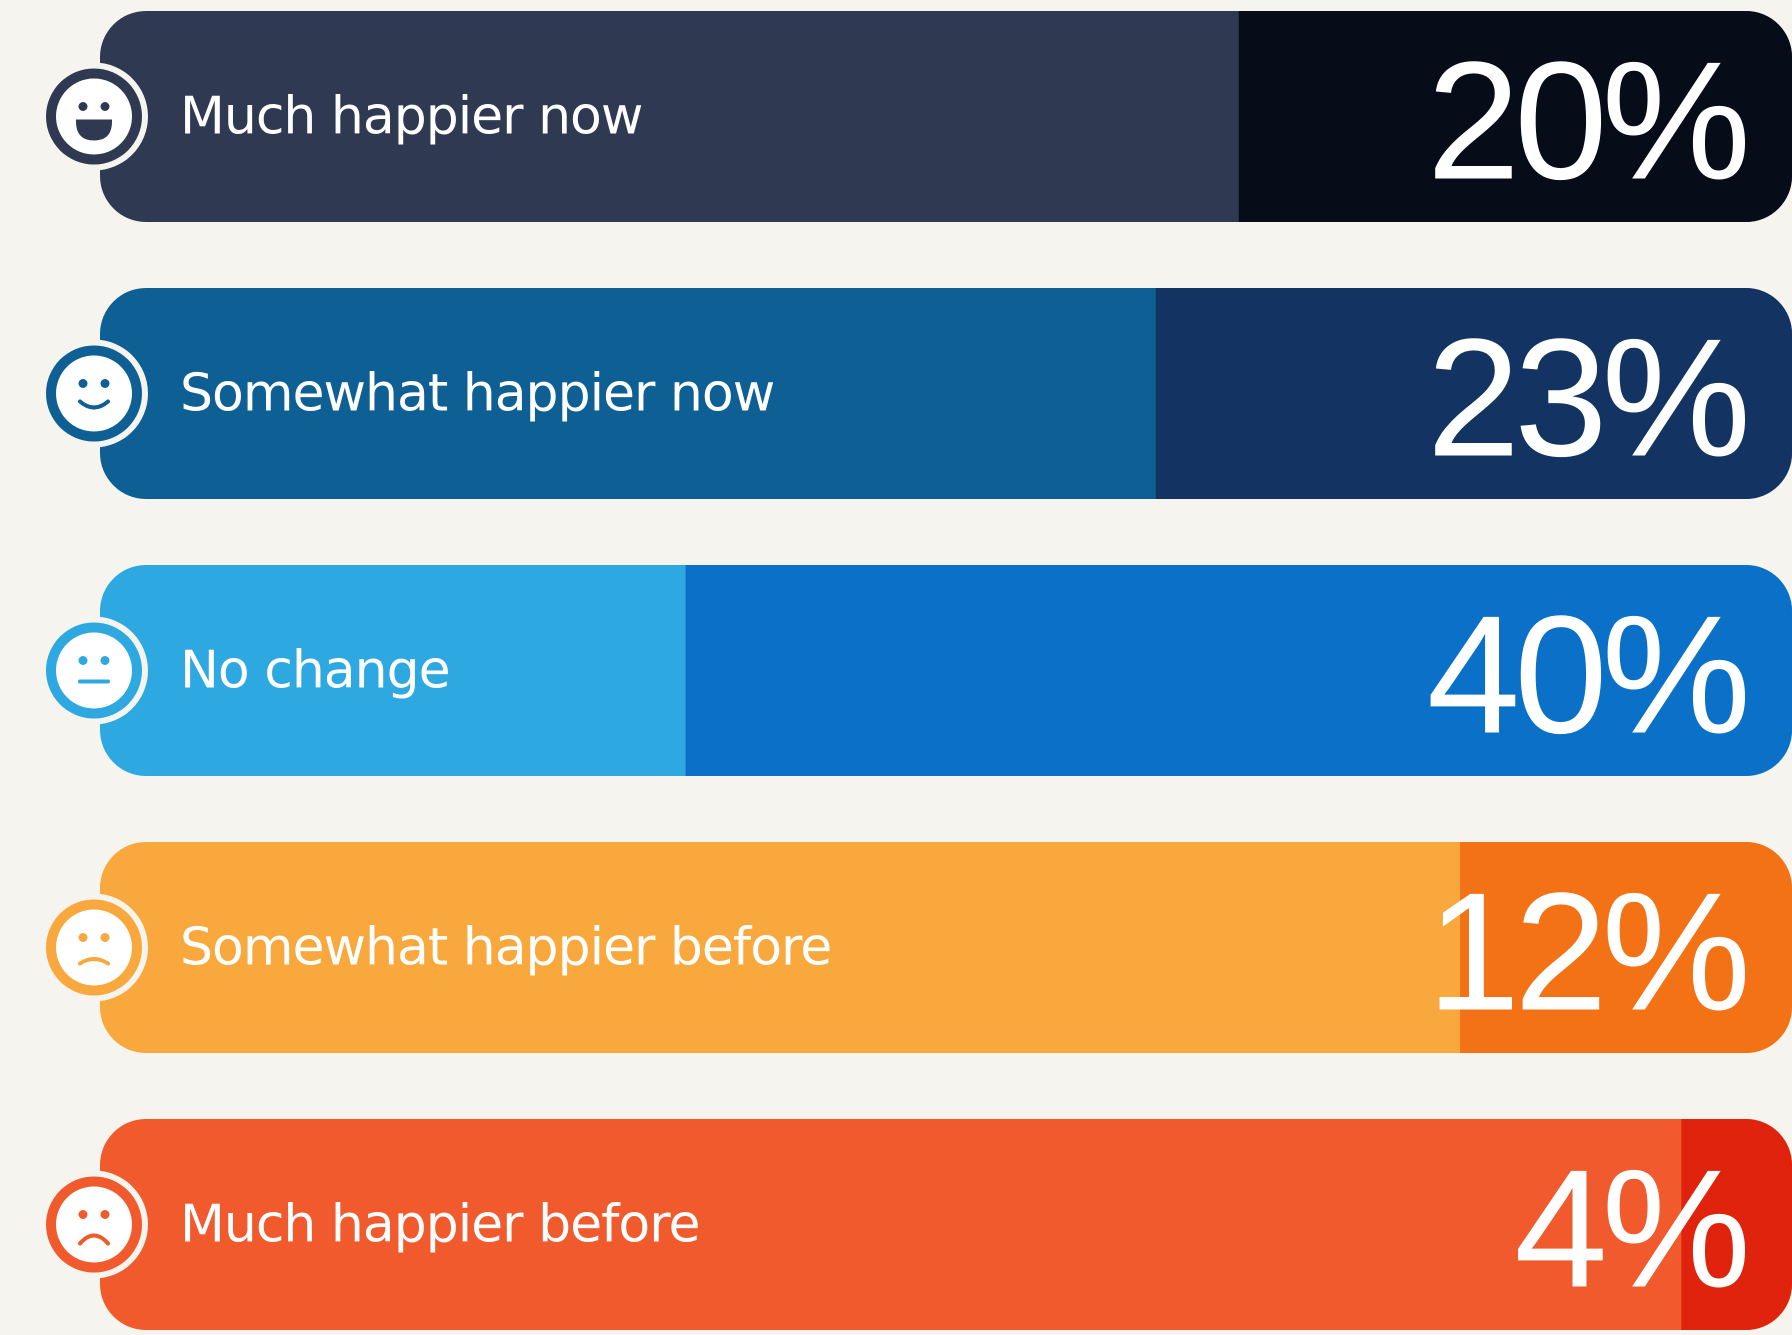 This screenshot has height=1335, width=1792. I want to click on value-label: 23%, so click(1586, 398).